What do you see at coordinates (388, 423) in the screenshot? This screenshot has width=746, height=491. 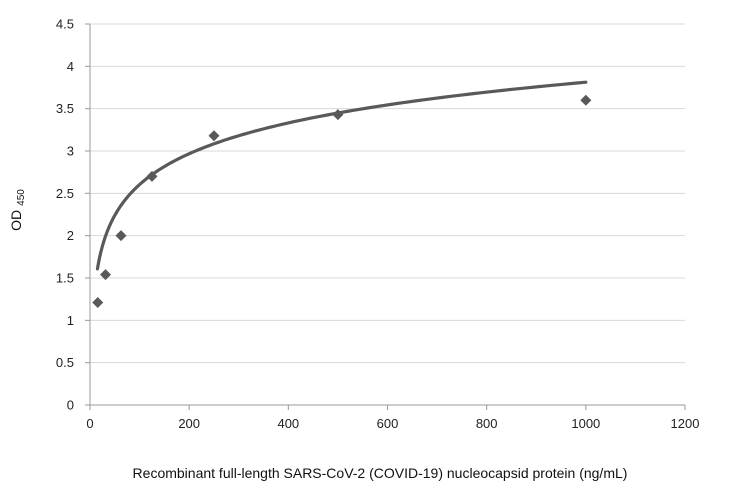 I see `x-tick-label: 600` at bounding box center [388, 423].